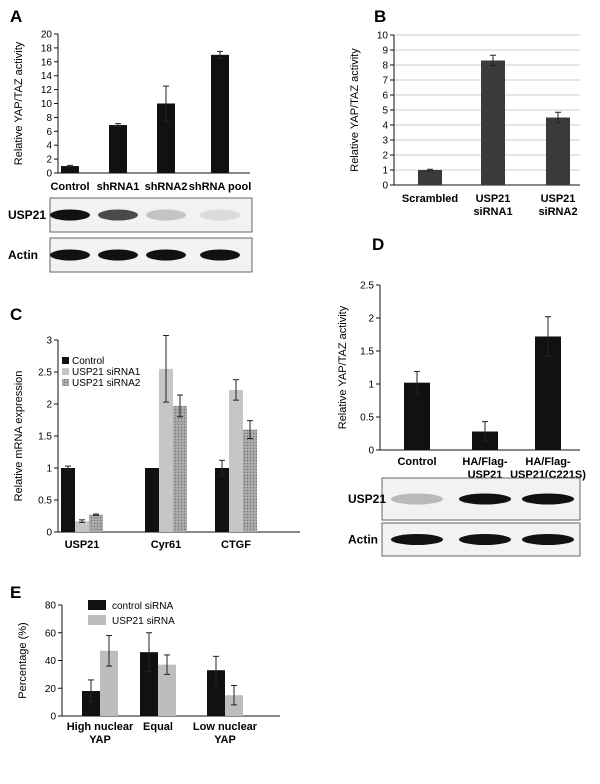  Describe the element at coordinates (51, 661) in the screenshot. I see `y-tick-label: 40` at that location.